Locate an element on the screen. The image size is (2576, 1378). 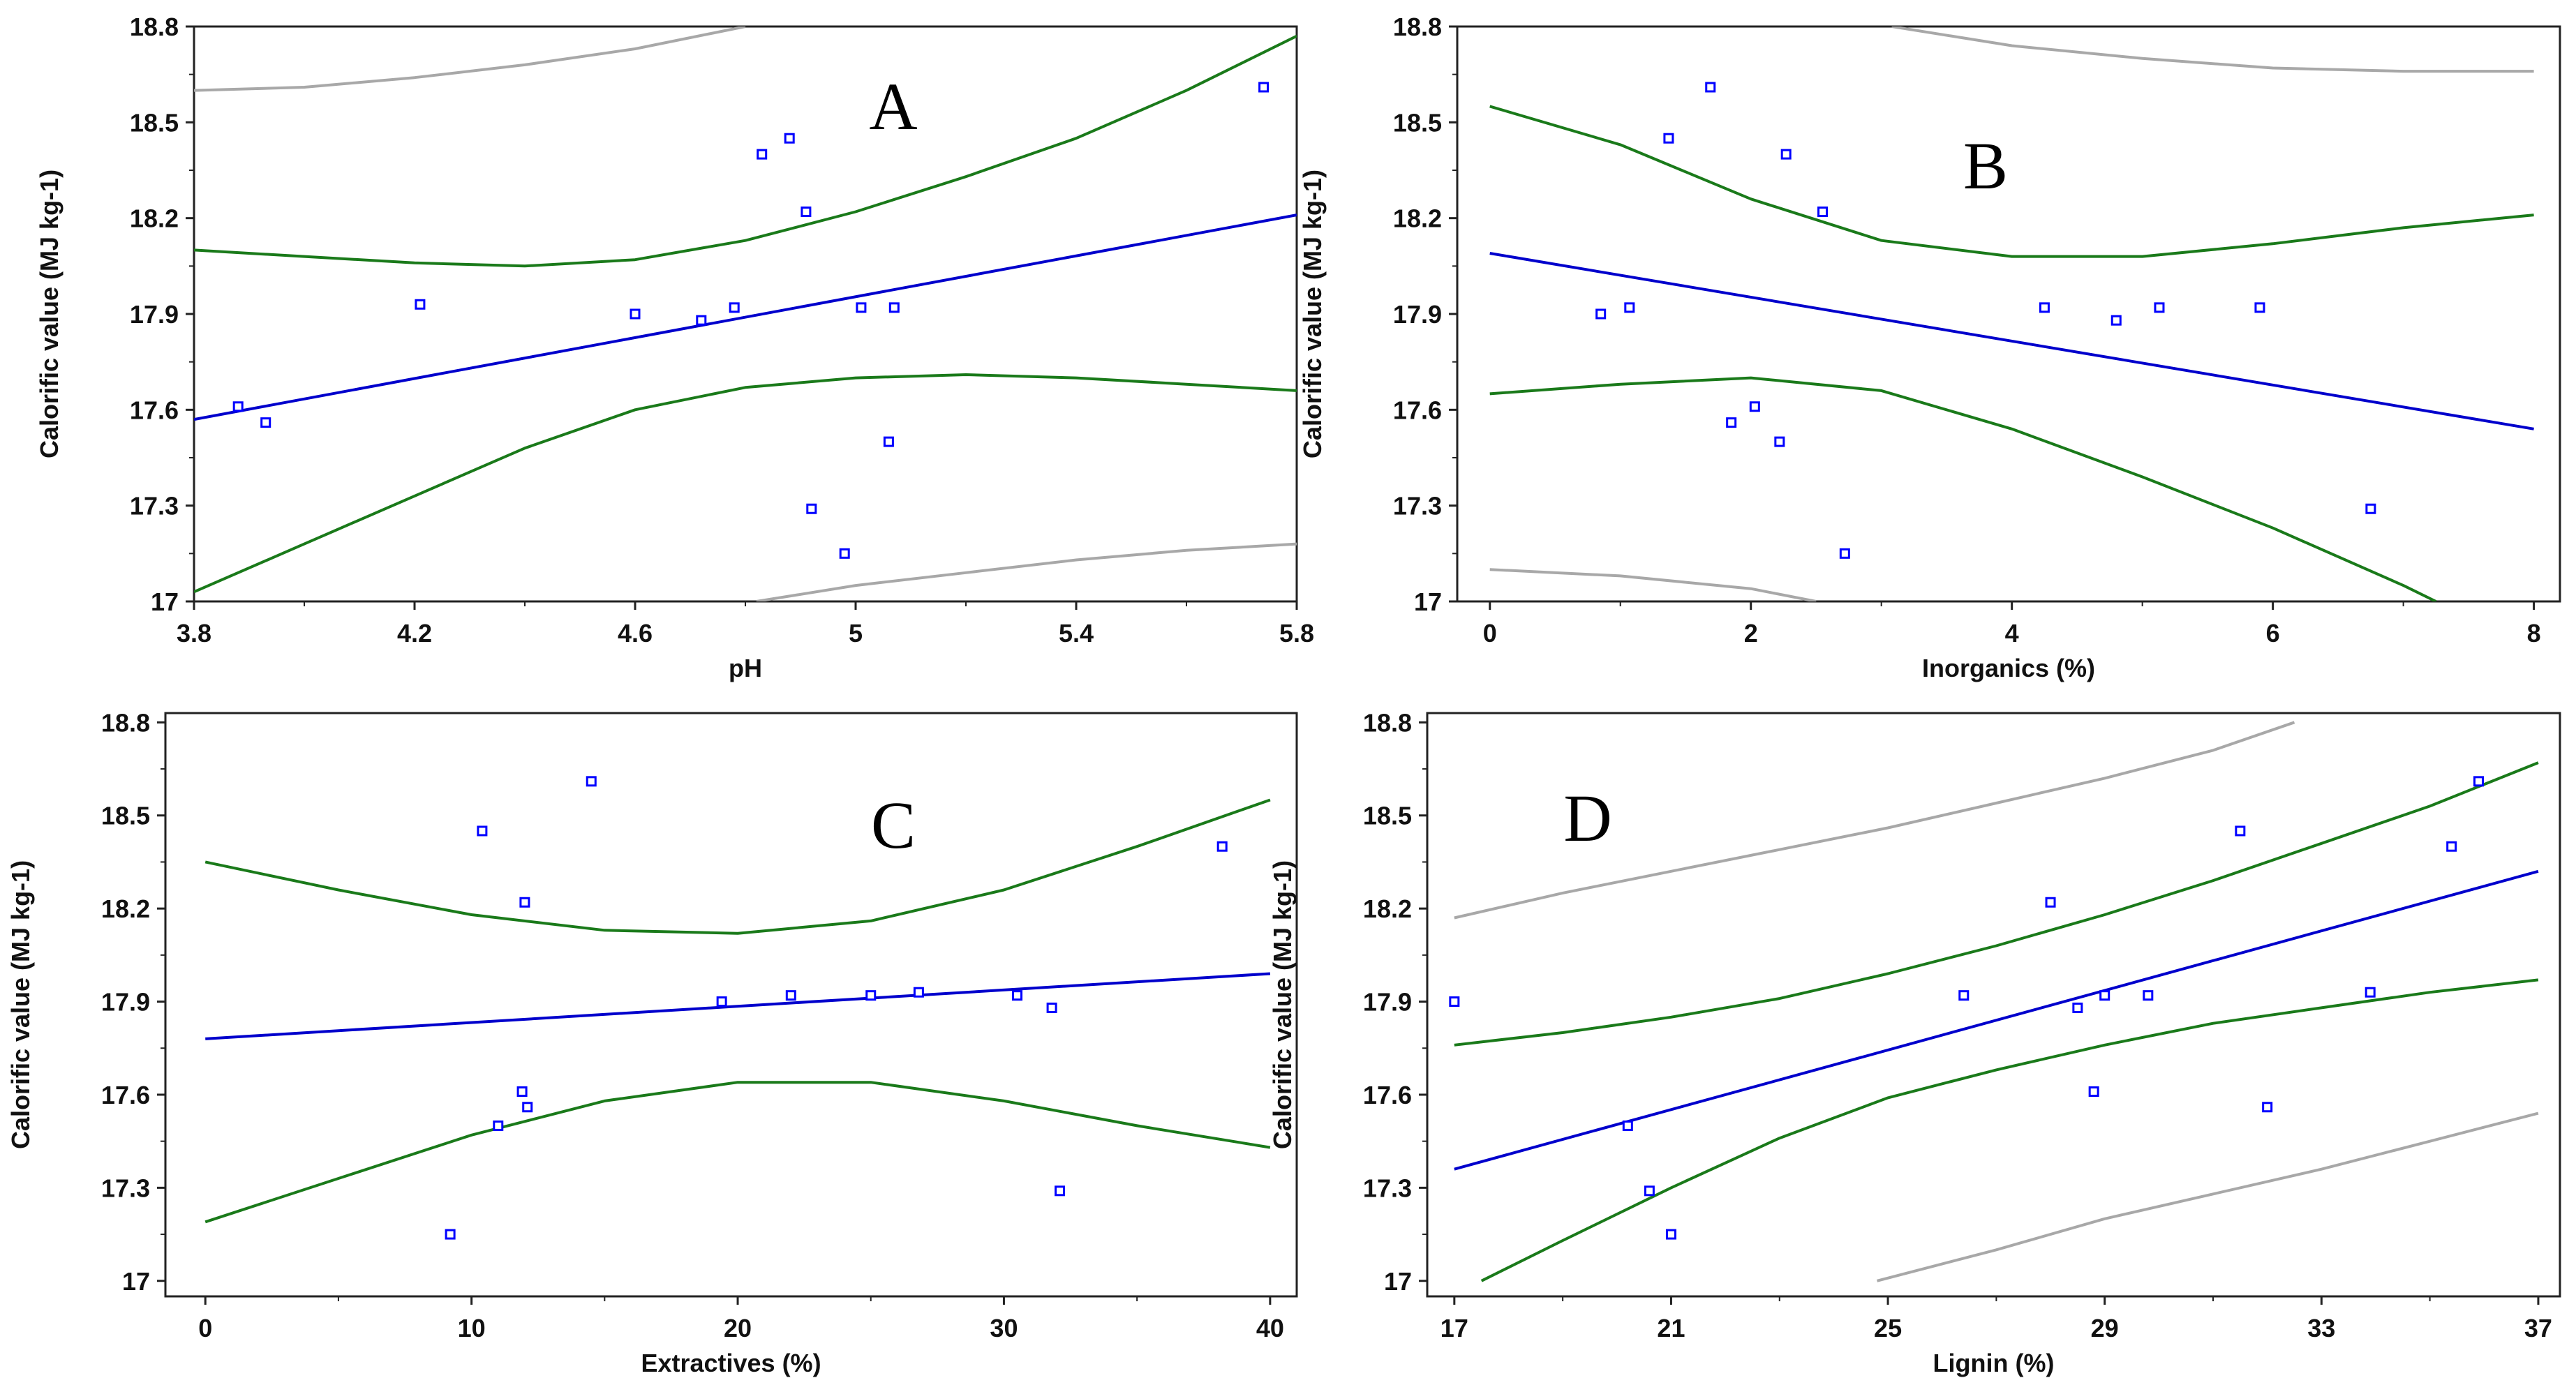
x-tick-label: 0 is located at coordinates (1490, 633).